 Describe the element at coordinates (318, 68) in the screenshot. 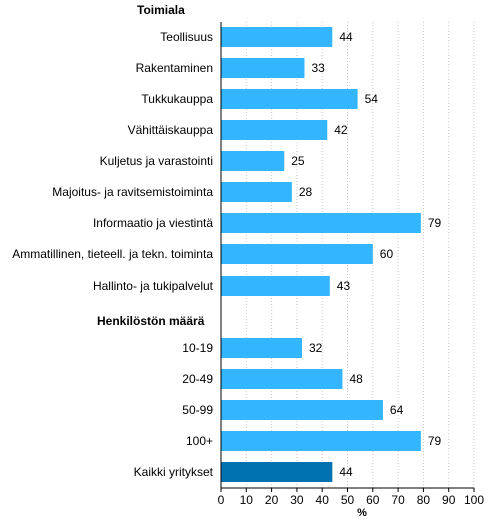

I see `value-label: 33` at that location.